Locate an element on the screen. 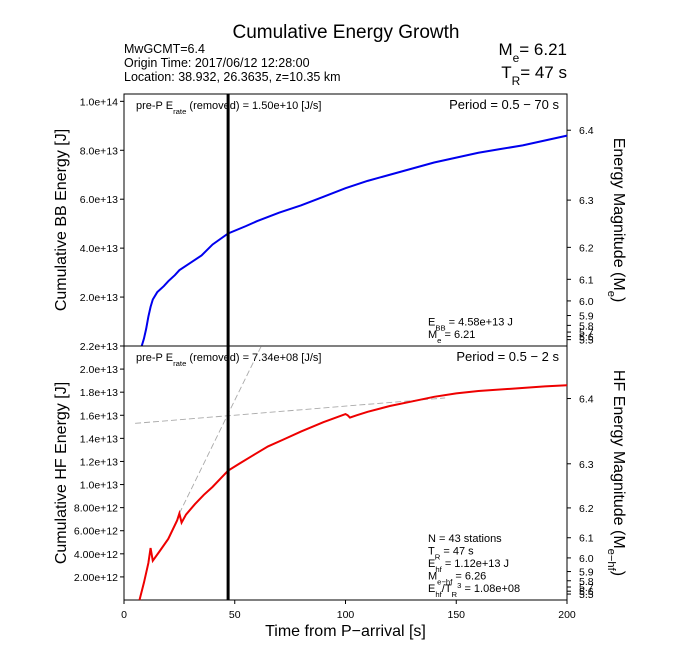 The width and height of the screenshot is (680, 660). x-tick-label: 100 is located at coordinates (346, 615).